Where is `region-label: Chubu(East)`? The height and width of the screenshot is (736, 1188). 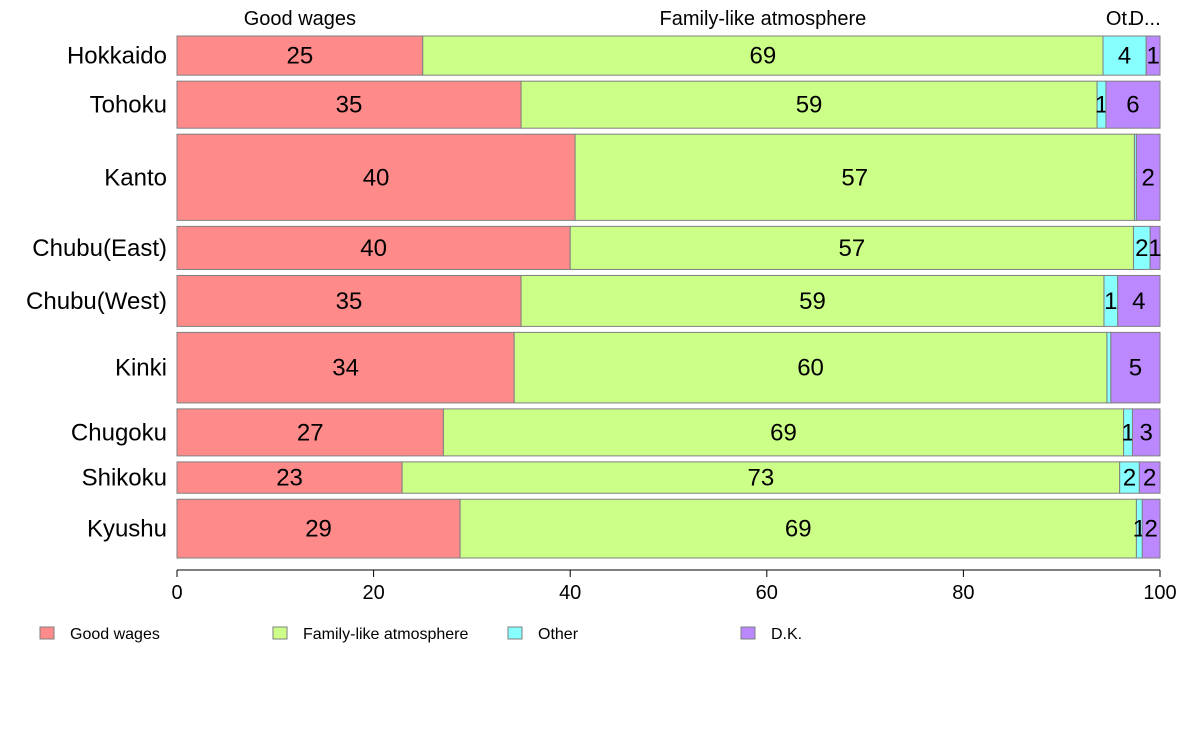
region-label: Chubu(East) is located at coordinates (99, 248).